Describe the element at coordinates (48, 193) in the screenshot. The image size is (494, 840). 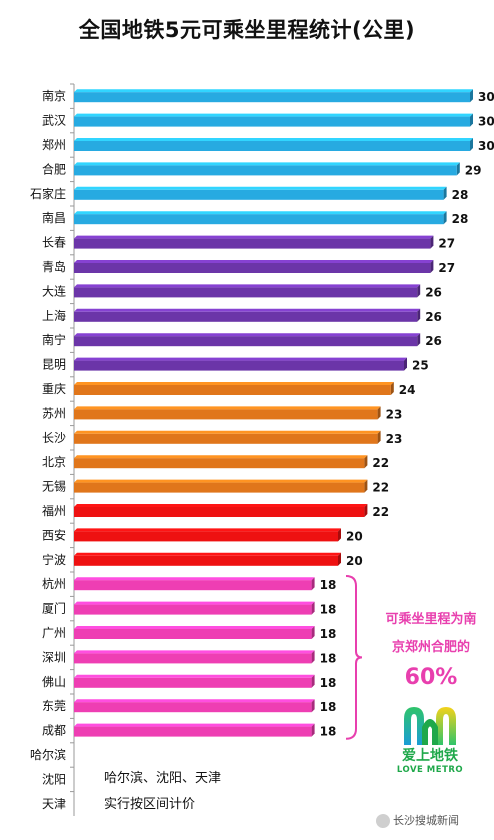
I see `category-label: 石家庄` at that location.